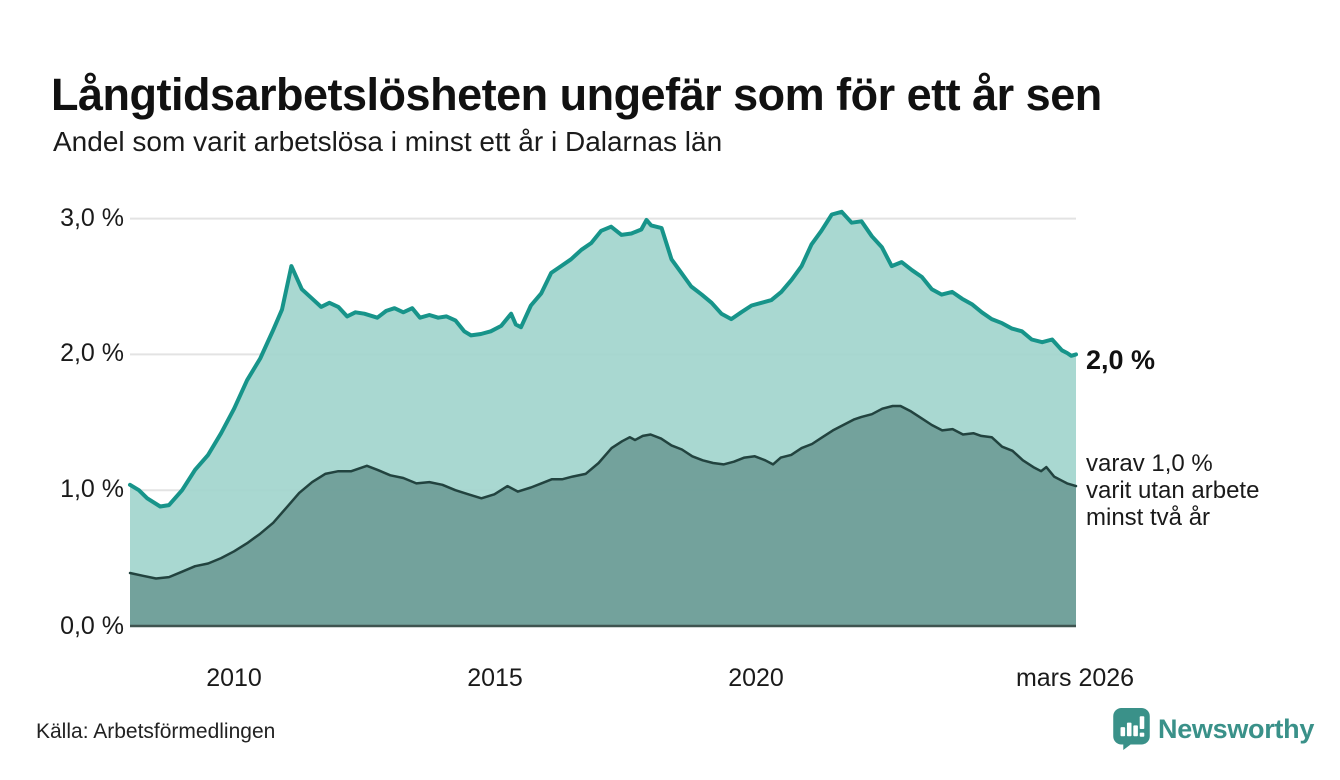 The height and width of the screenshot is (780, 1340). What do you see at coordinates (1148, 517) in the screenshot?
I see `series-end-label-subset-line3: minst två år` at bounding box center [1148, 517].